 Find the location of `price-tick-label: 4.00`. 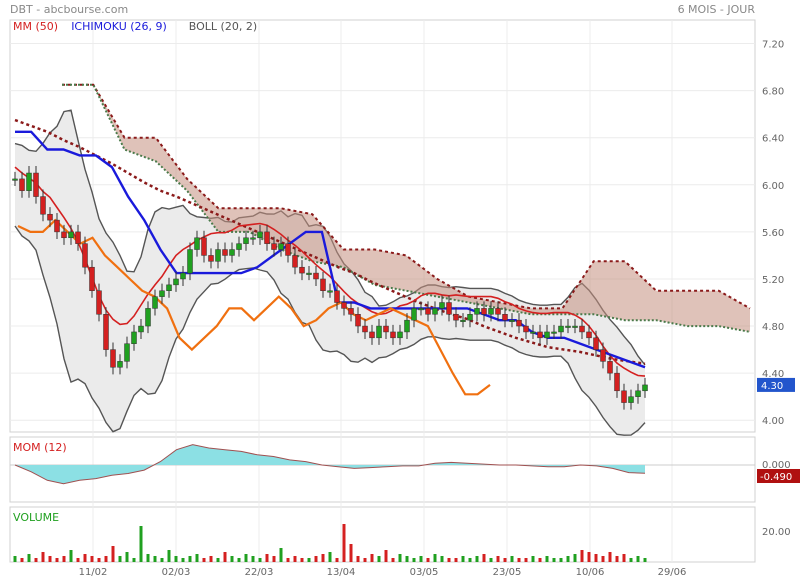

price-tick-label: 4.00 is located at coordinates (773, 421).